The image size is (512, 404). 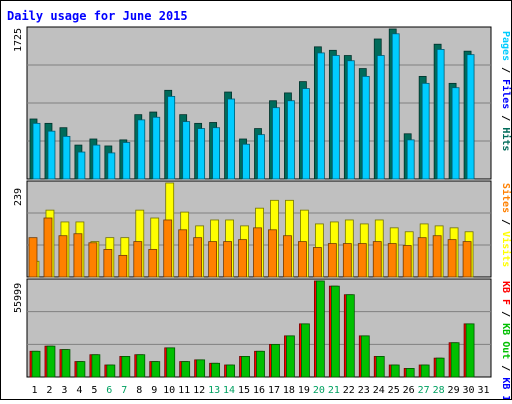 I want to click on day-label: 25, so click(x=394, y=390).